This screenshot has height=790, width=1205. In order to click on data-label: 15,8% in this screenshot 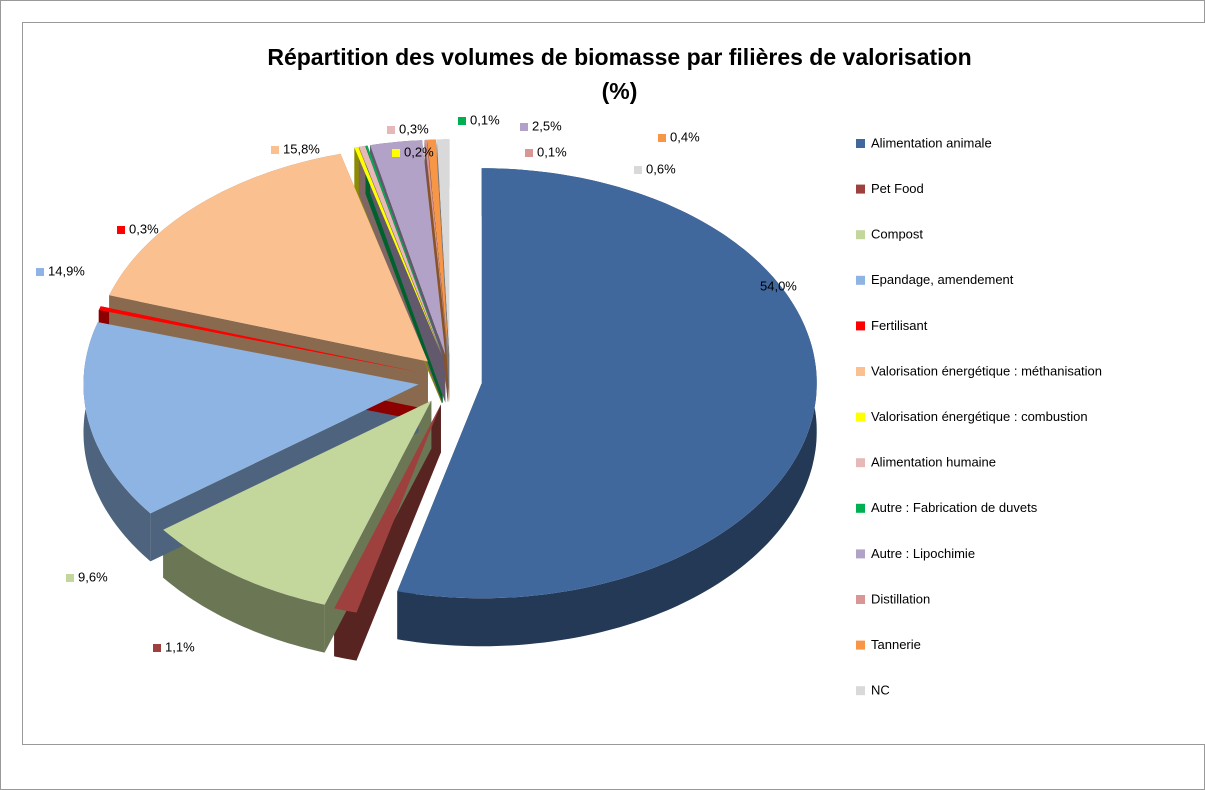, I will do `click(301, 148)`.